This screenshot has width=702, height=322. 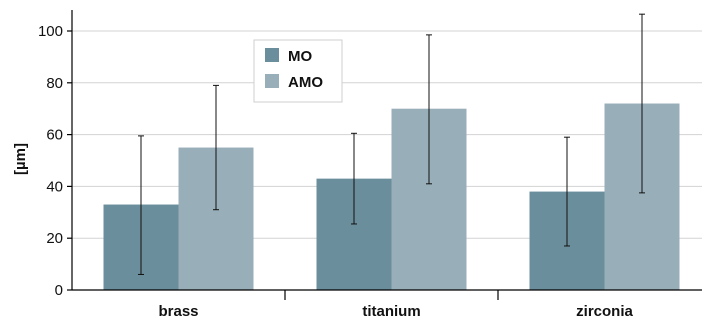 I want to click on y-tick-label: 40, so click(x=54, y=186).